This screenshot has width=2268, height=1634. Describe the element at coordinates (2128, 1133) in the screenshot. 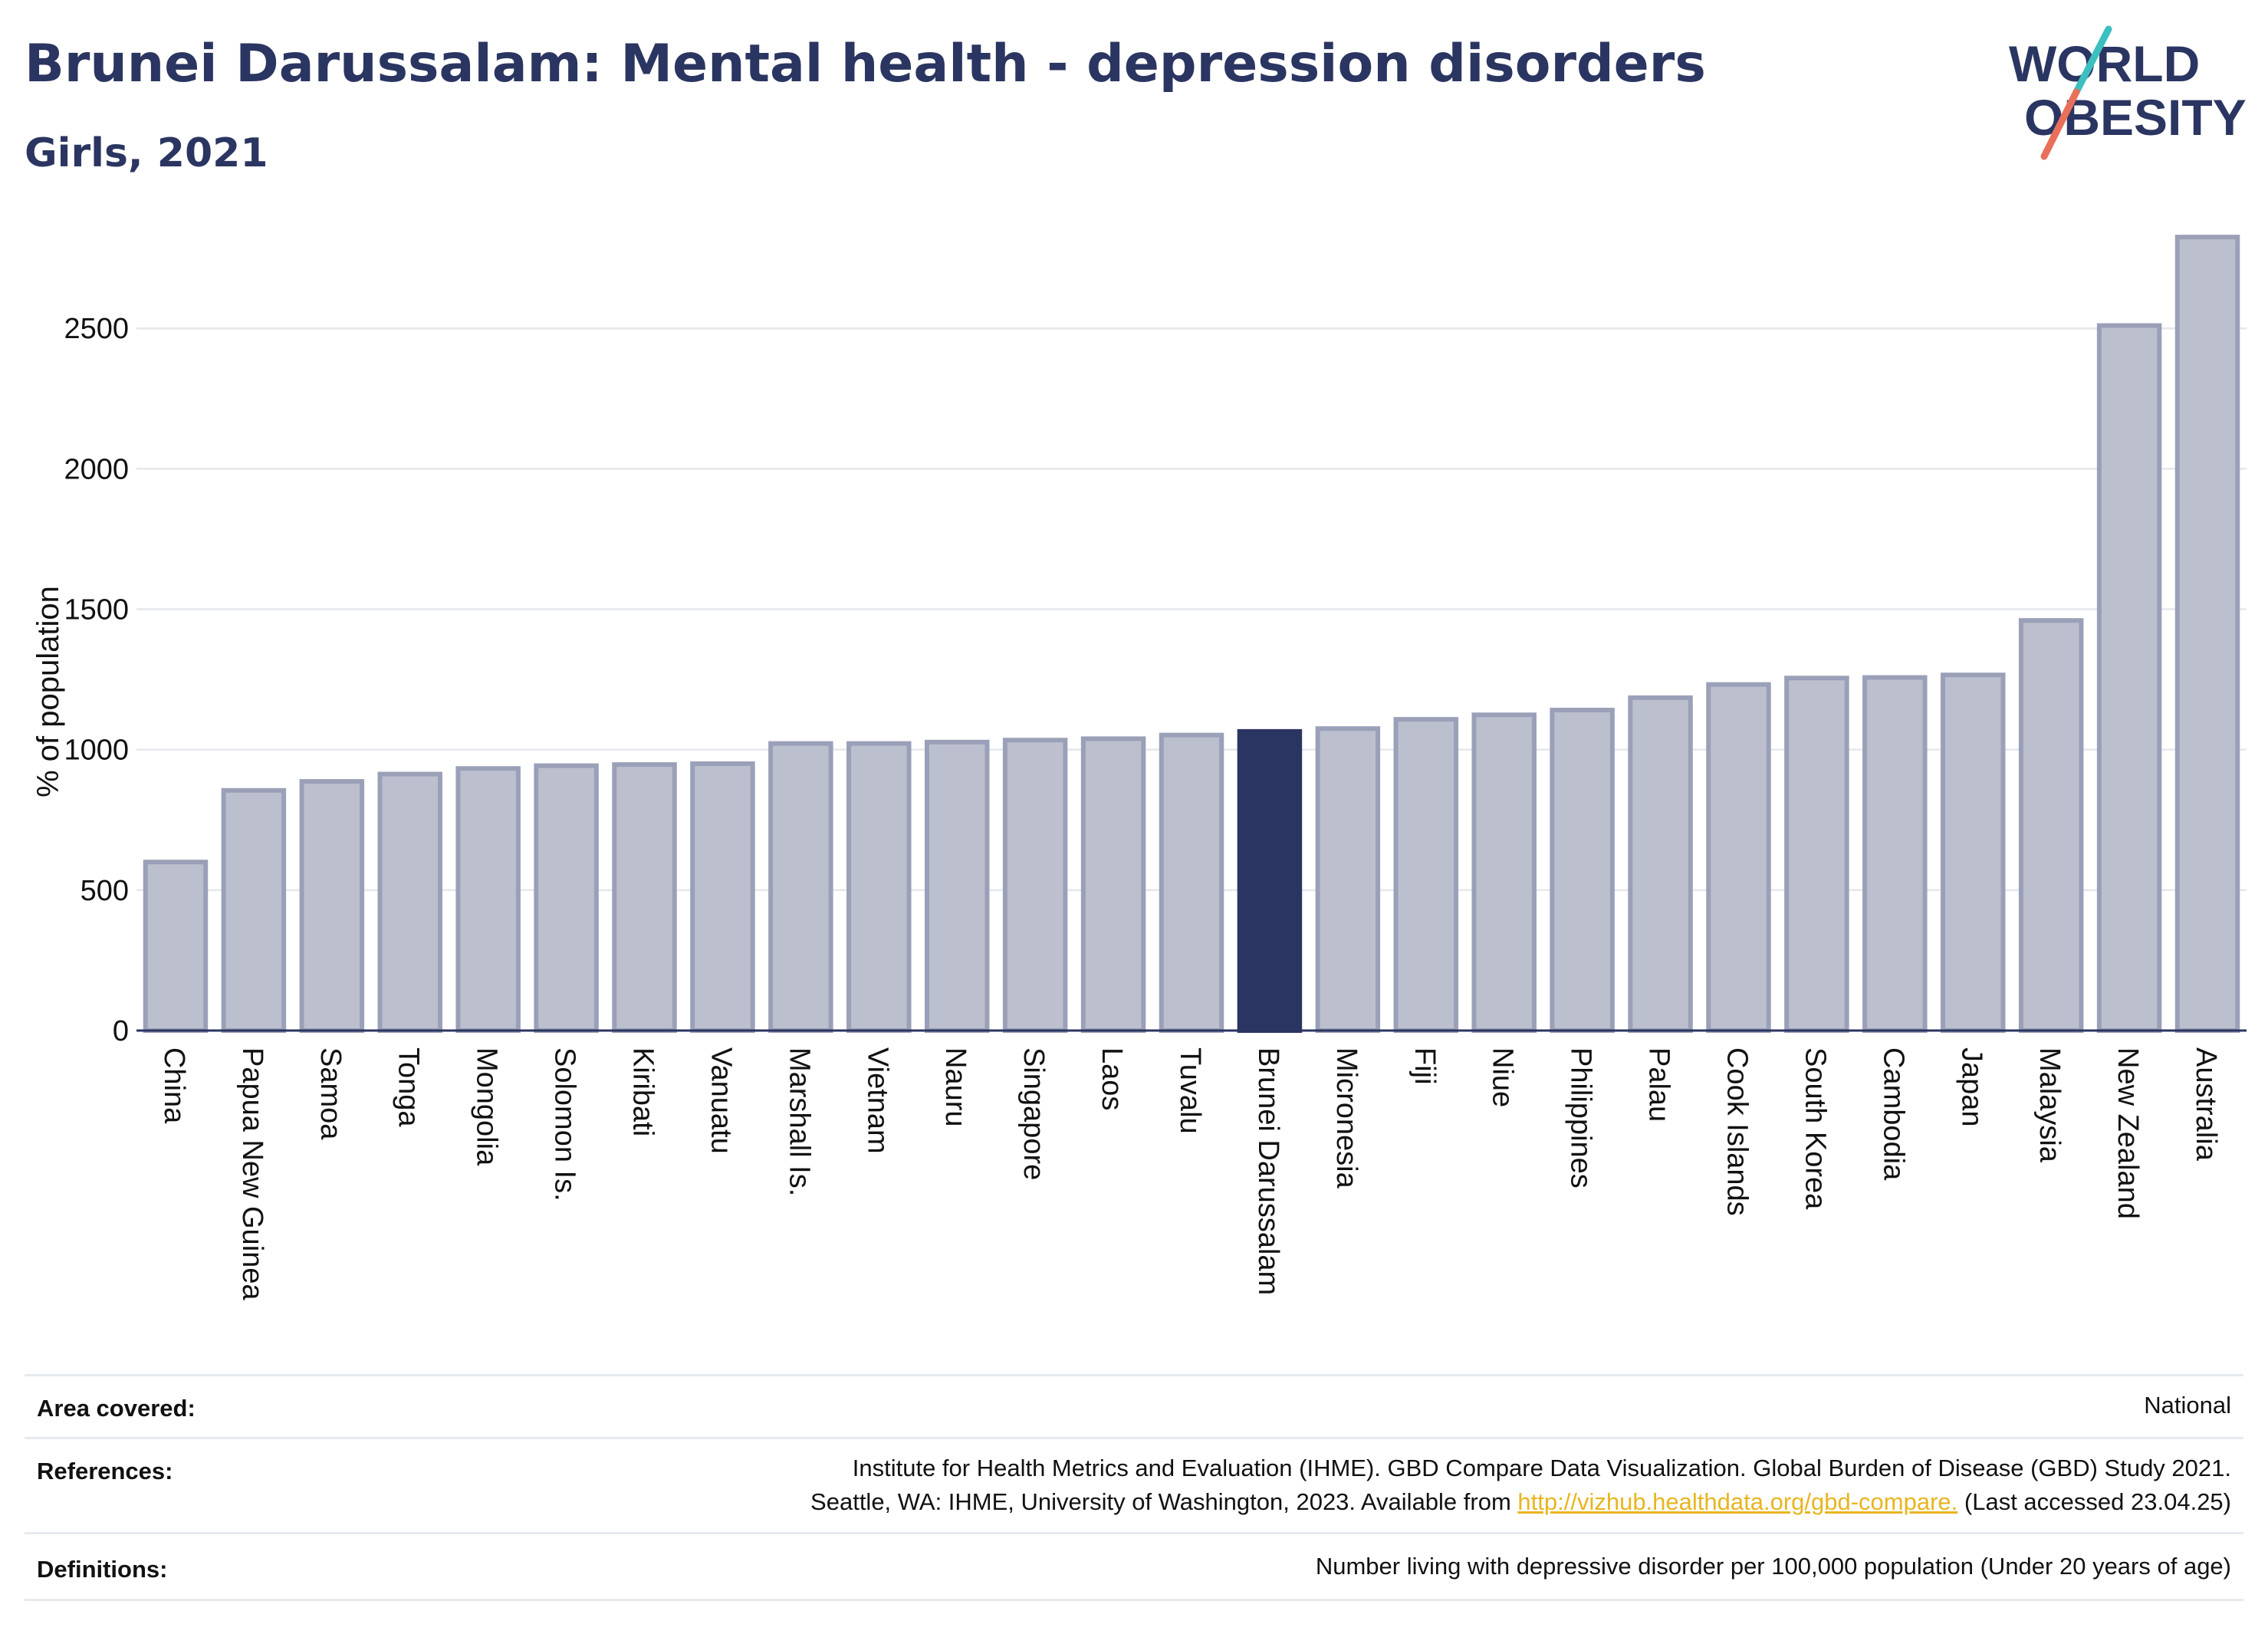

I see `x-tick-label: New Zealand` at that location.